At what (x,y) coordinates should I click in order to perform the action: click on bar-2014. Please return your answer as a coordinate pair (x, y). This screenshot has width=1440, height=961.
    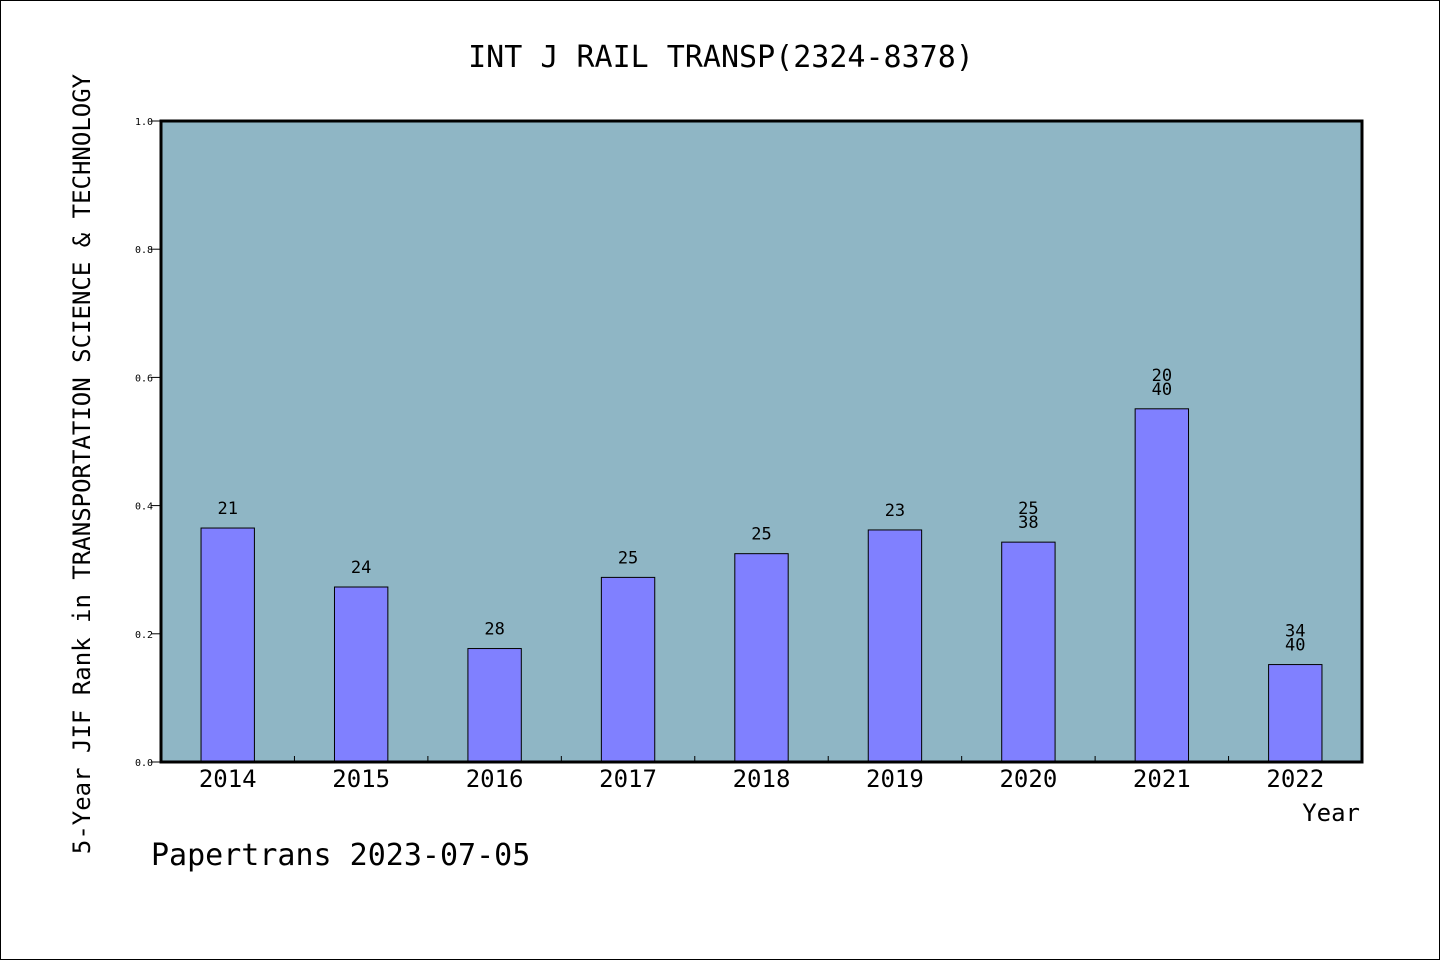
    Looking at the image, I should click on (227, 645).